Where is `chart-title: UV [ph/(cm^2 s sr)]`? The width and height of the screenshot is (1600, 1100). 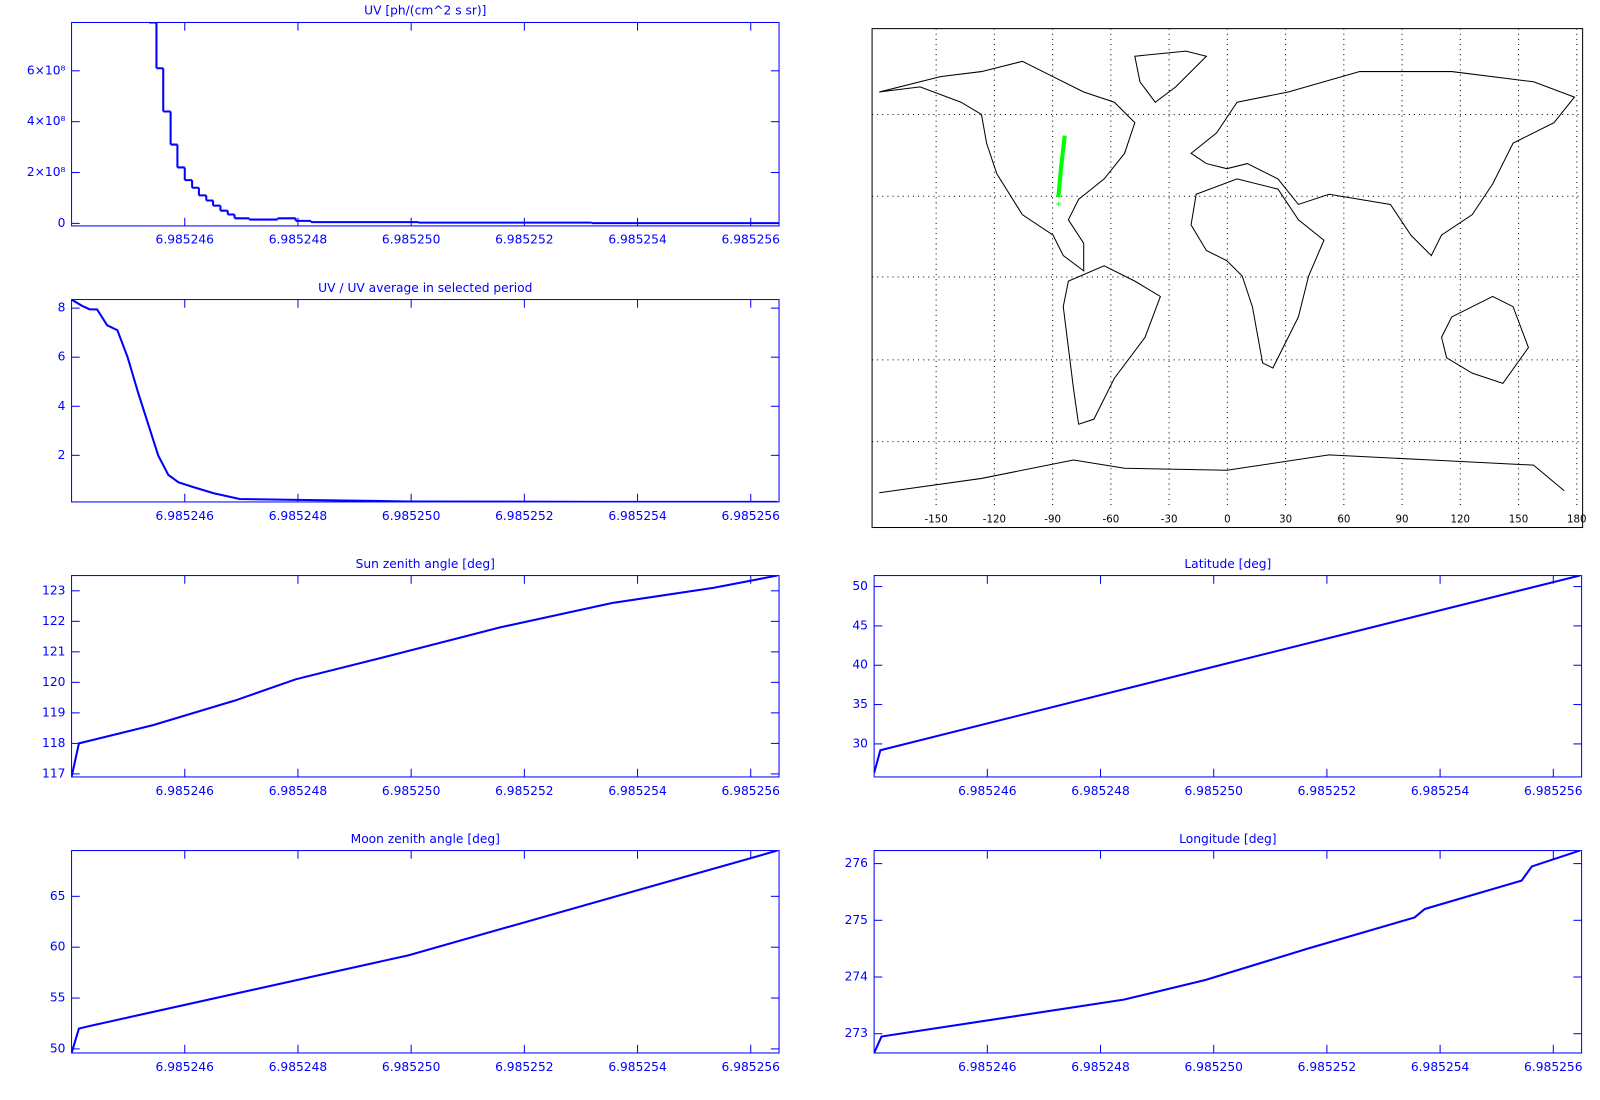
chart-title: UV [ph/(cm^2 s sr)] is located at coordinates (425, 11).